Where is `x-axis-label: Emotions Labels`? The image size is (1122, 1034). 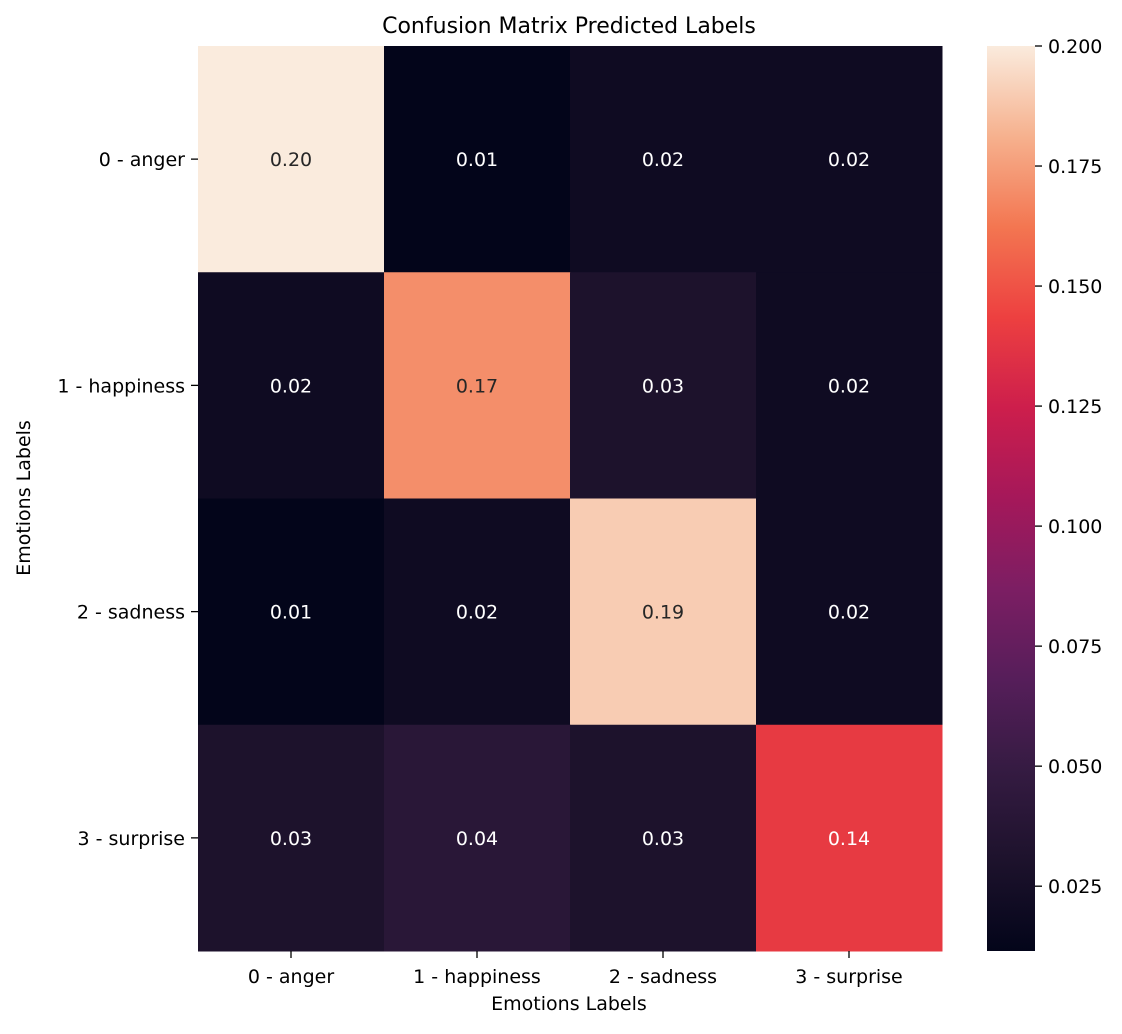 x-axis-label: Emotions Labels is located at coordinates (569, 1004).